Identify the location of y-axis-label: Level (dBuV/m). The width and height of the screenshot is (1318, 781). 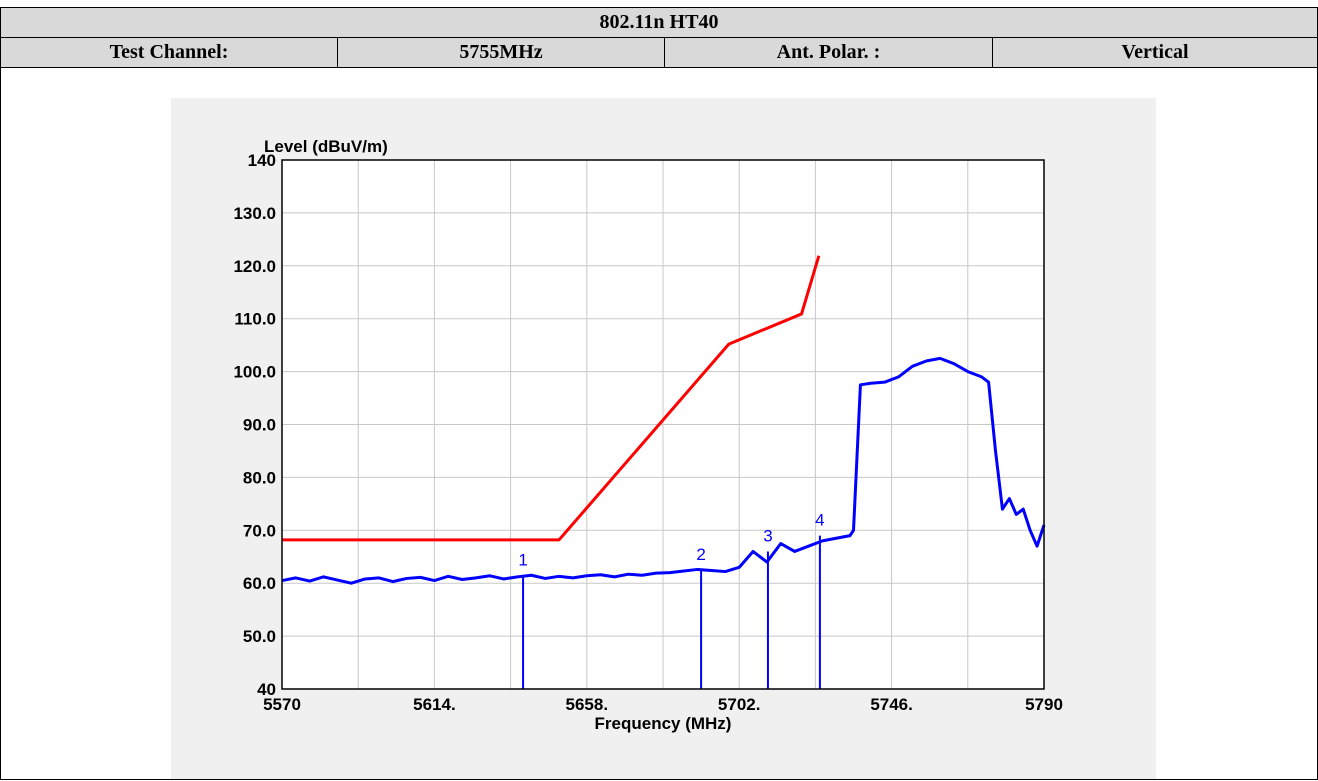
(326, 146).